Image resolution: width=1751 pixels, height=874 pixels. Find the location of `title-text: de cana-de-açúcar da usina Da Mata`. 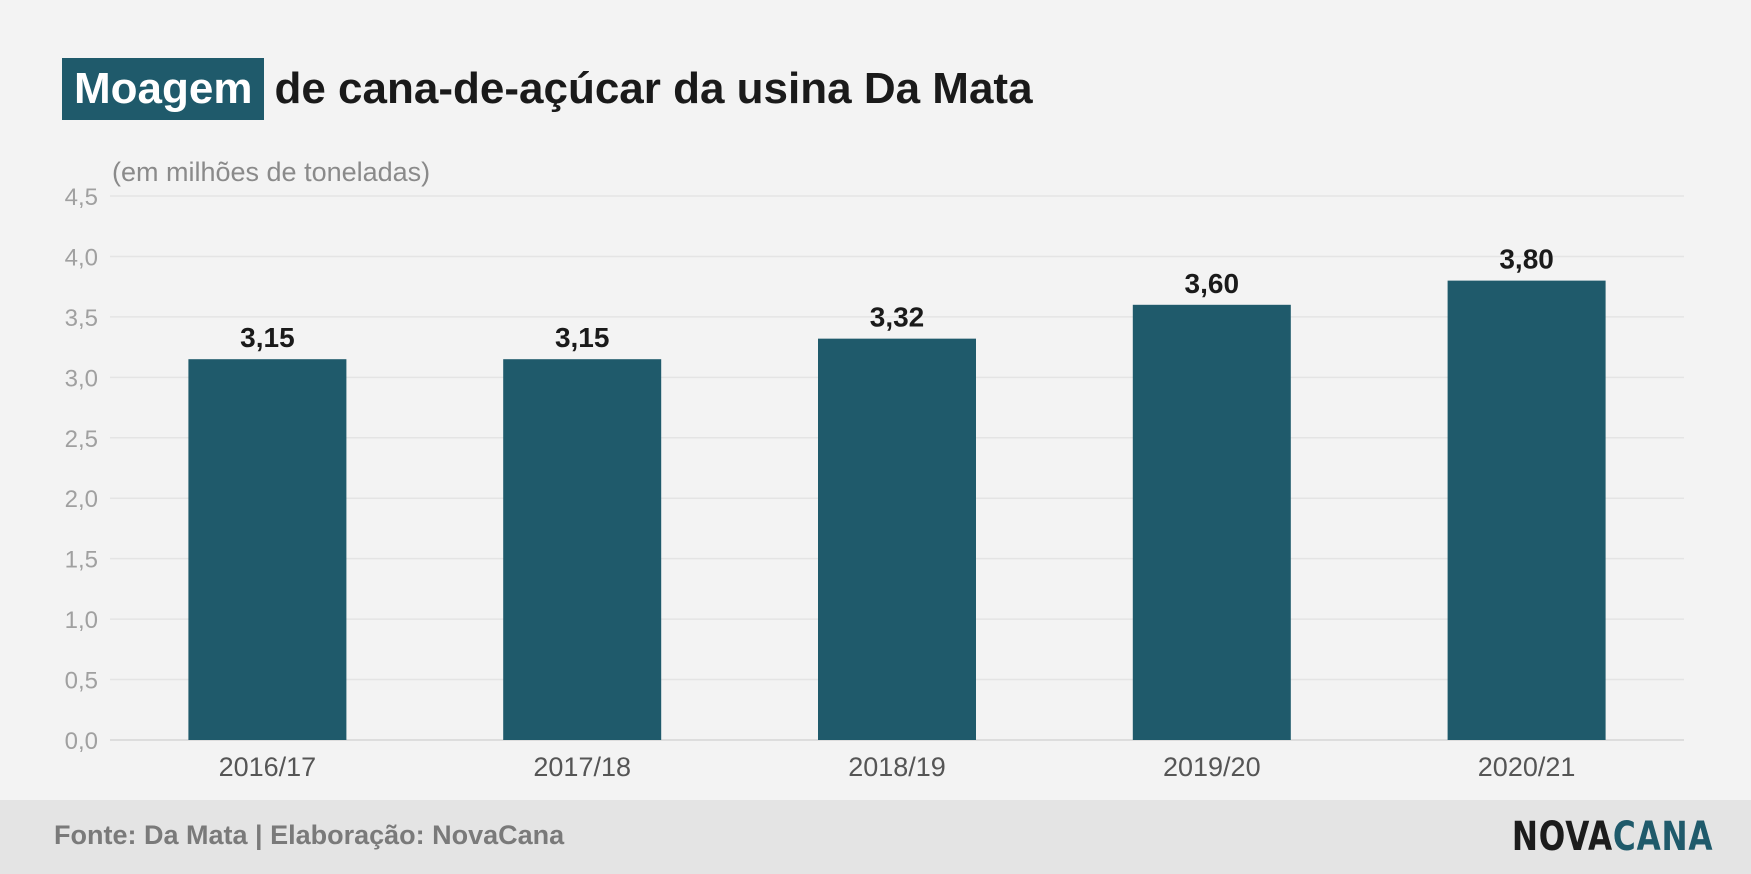

title-text: de cana-de-açúcar da usina Da Mata is located at coordinates (653, 88).